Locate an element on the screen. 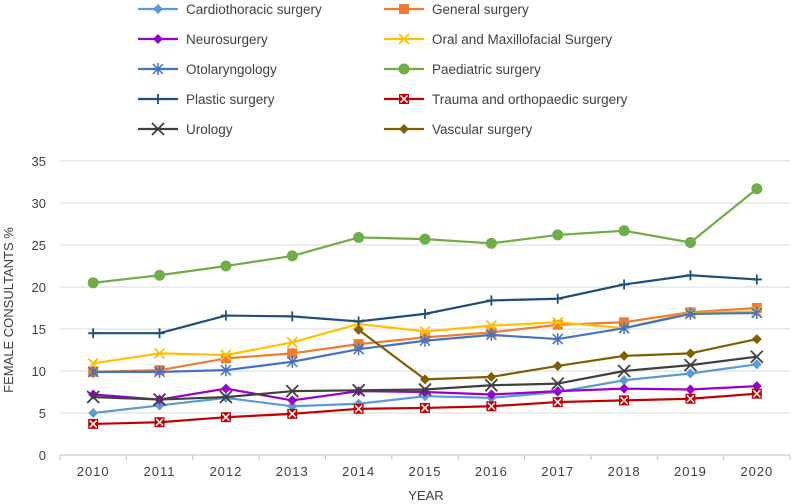 The height and width of the screenshot is (504, 792). series-neurosurgery is located at coordinates (425, 393).